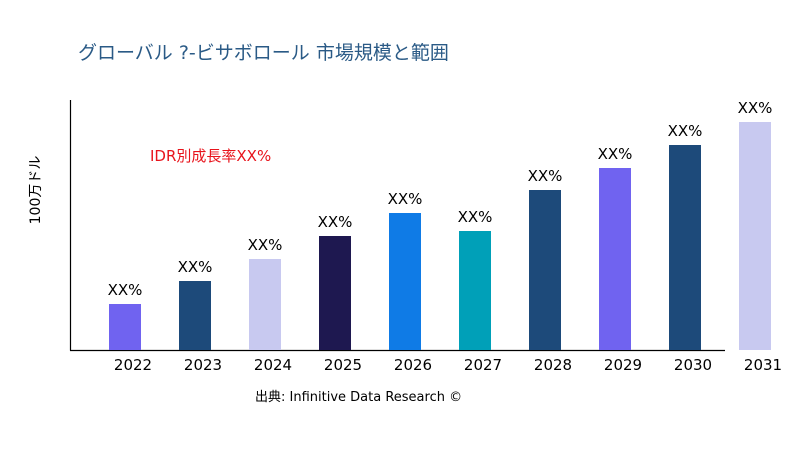 Image resolution: width=800 pixels, height=450 pixels. Describe the element at coordinates (195, 267) in the screenshot. I see `data-label-2023: XX%` at that location.